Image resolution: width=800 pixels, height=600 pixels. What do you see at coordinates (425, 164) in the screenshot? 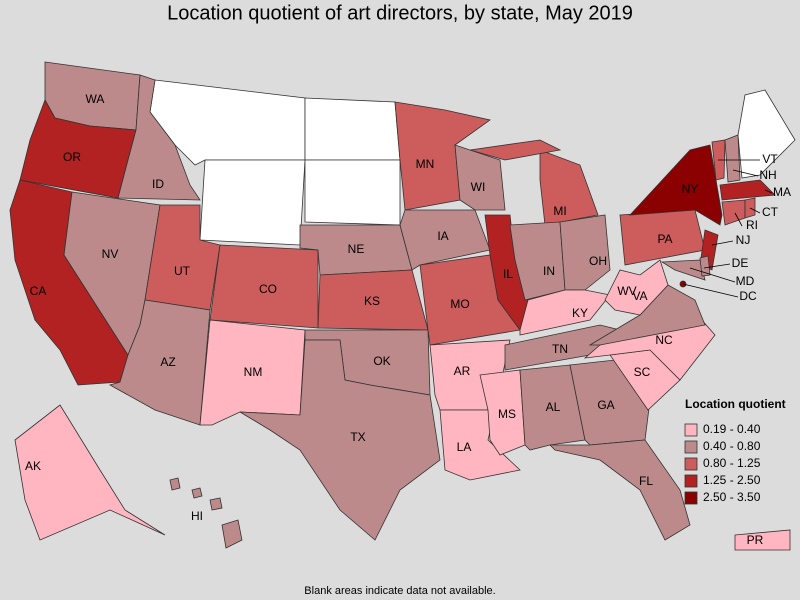
I see `state-label: MN` at bounding box center [425, 164].